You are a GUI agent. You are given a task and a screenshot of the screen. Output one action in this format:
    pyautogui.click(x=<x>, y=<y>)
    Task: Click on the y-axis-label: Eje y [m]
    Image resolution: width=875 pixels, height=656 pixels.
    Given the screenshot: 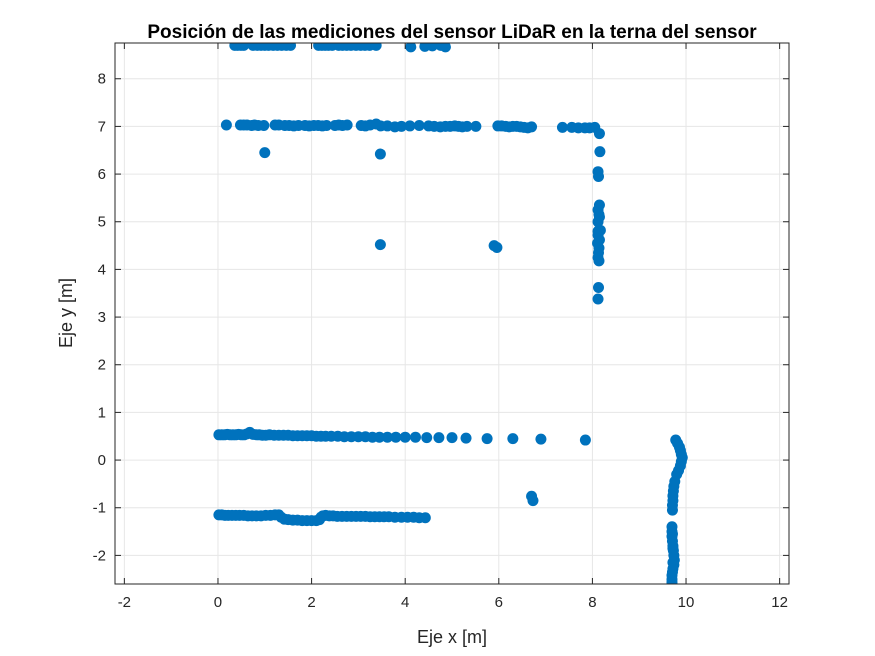 What is the action you would take?
    pyautogui.click(x=66, y=313)
    